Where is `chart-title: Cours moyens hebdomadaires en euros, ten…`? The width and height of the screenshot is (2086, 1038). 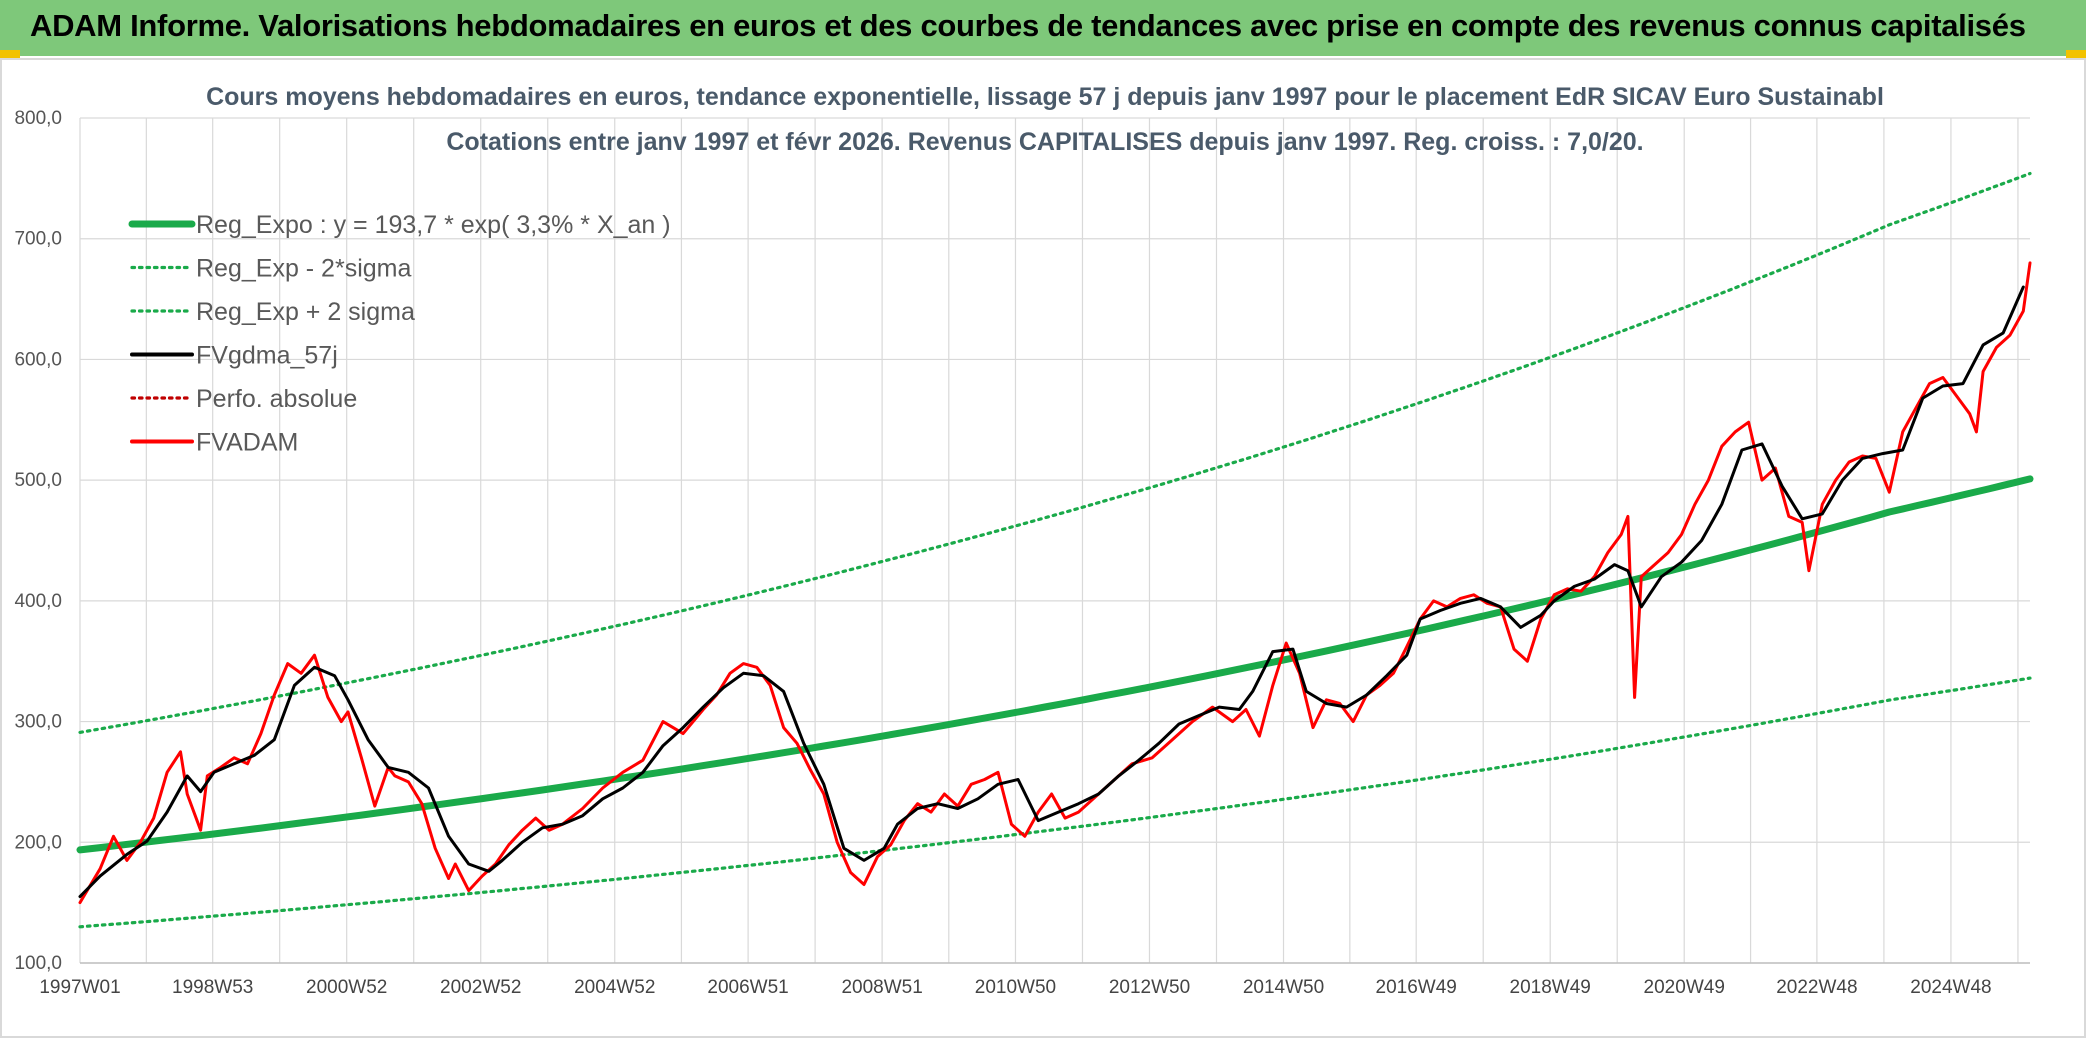
chart-title: Cours moyens hebdomadaires en euros, ten… is located at coordinates (1045, 97).